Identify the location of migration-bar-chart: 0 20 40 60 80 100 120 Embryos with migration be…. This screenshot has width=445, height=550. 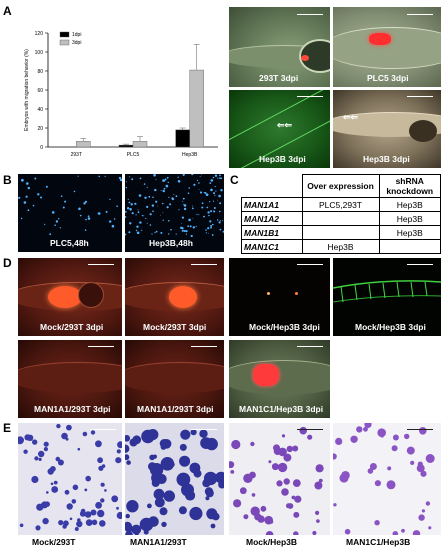
(121, 94).